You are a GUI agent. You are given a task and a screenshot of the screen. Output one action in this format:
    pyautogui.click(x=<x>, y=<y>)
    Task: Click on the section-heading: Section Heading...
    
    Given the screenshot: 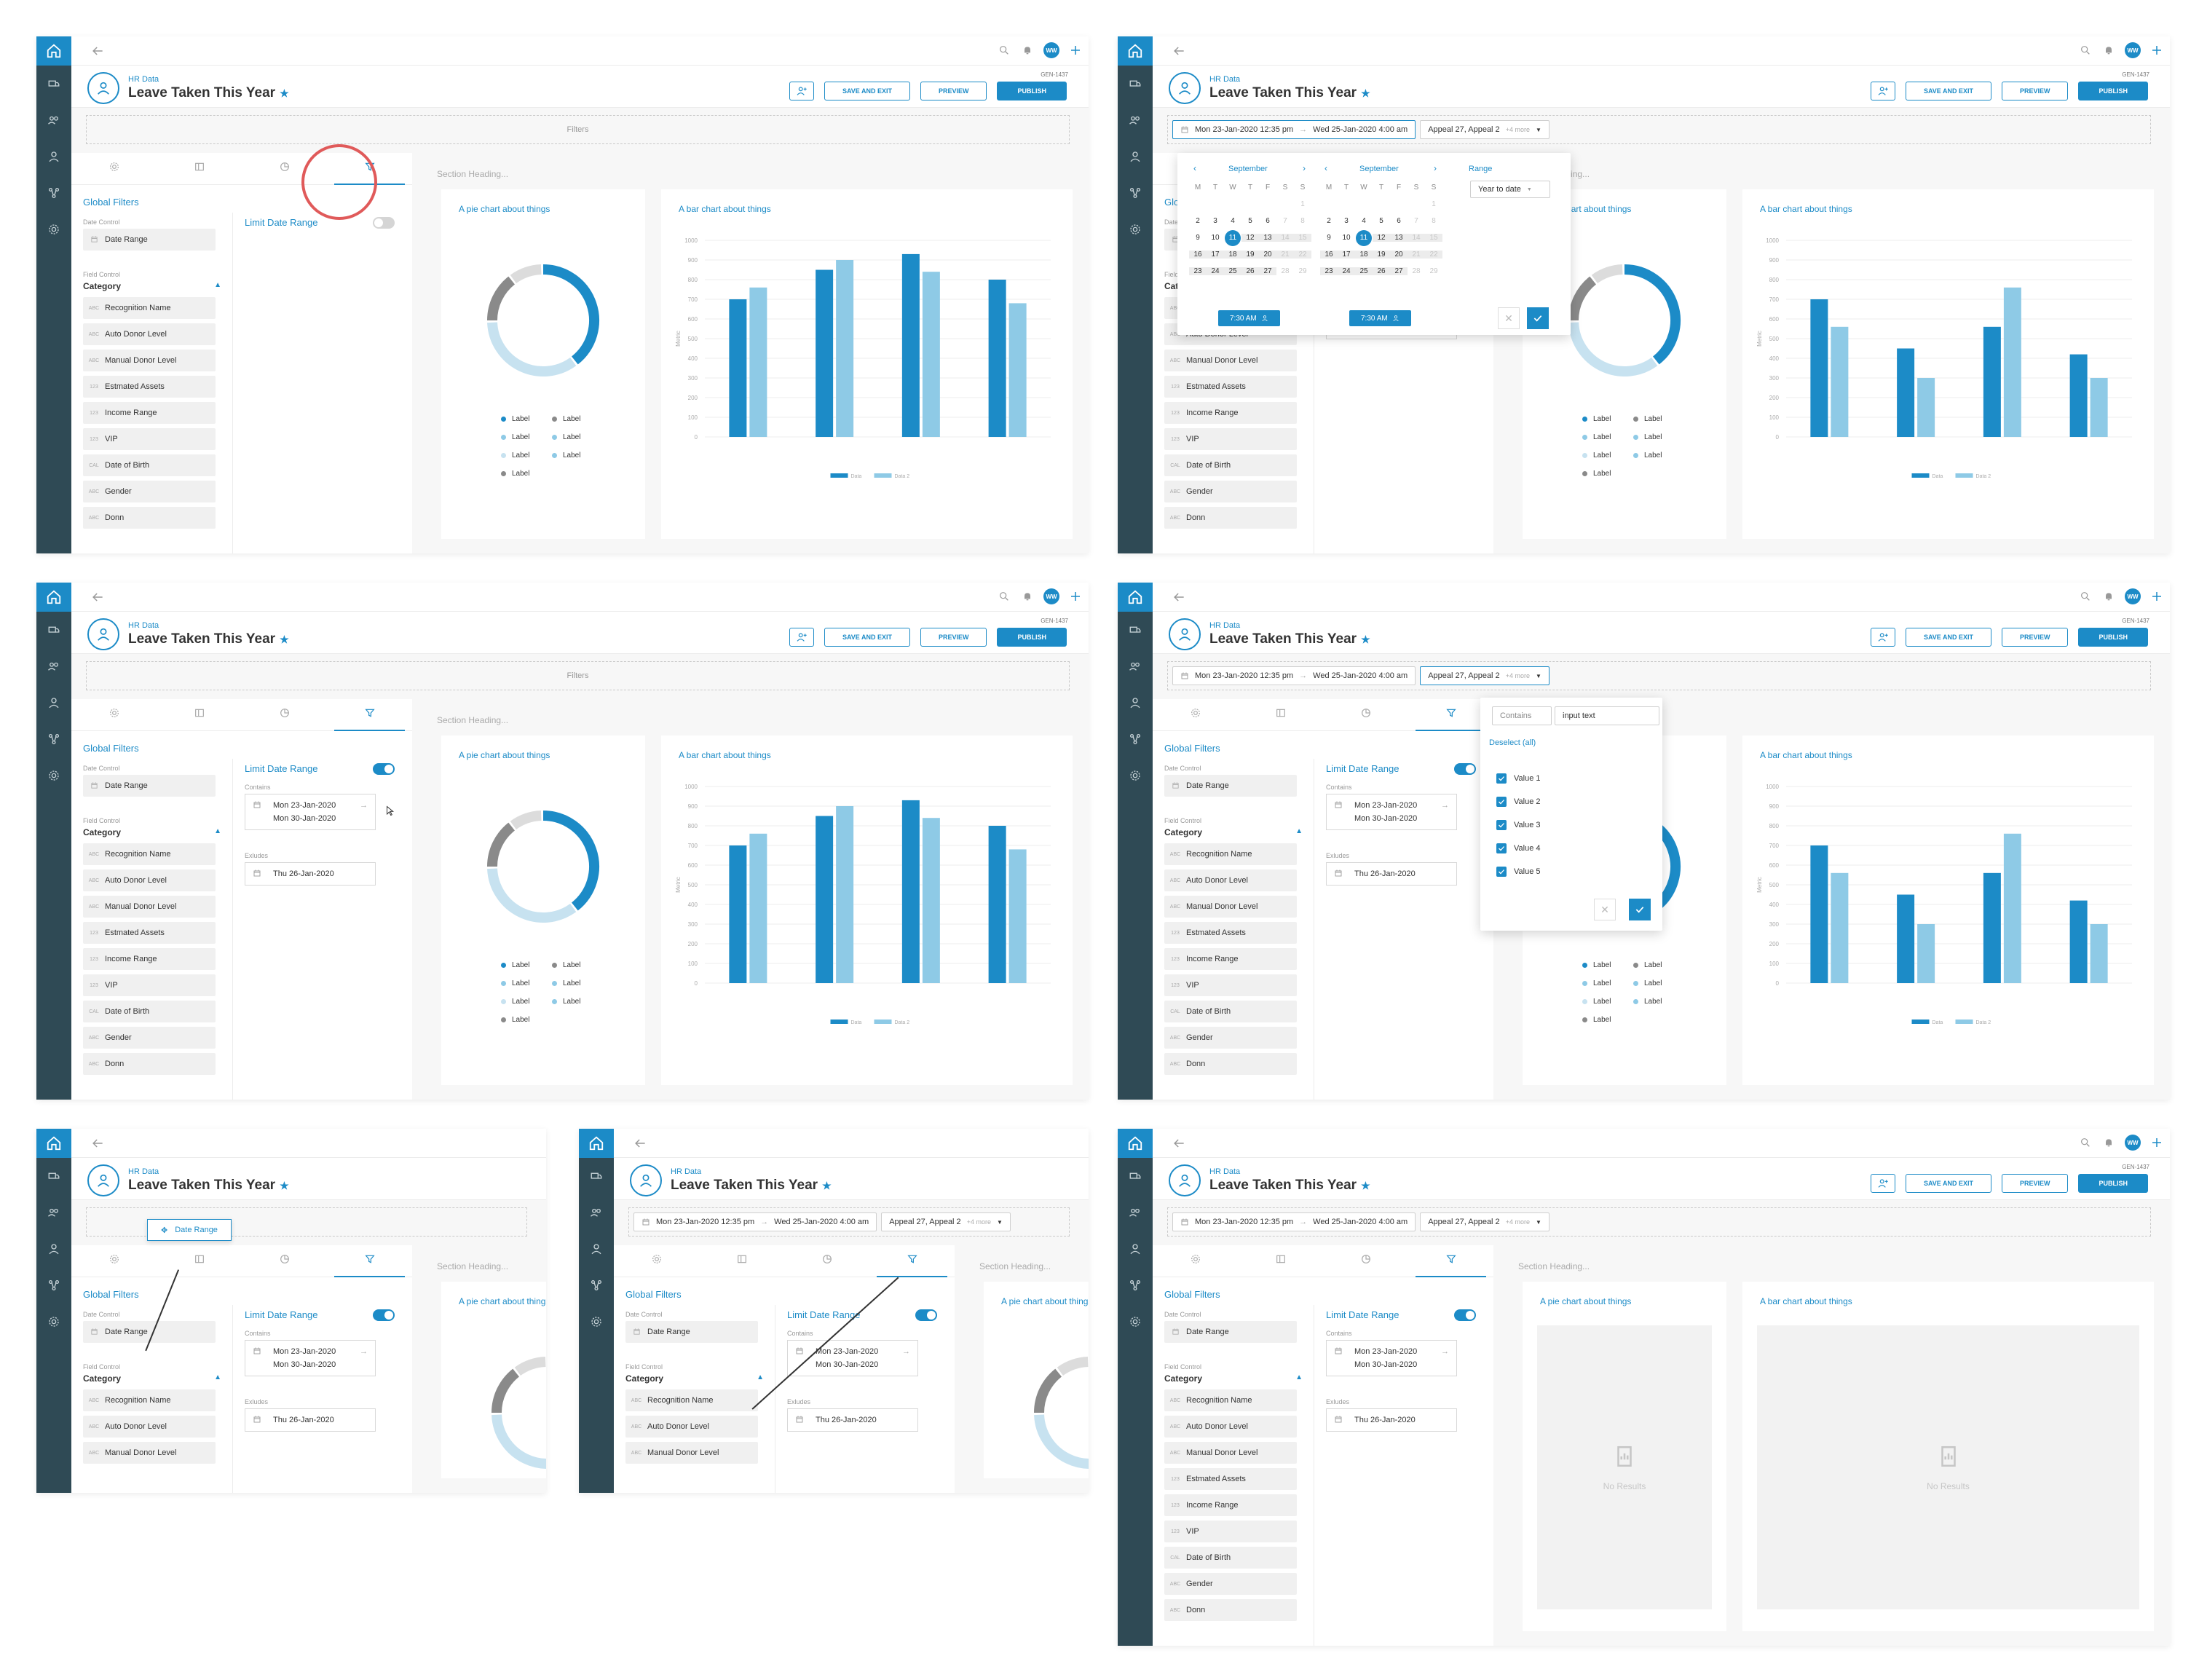 What is the action you would take?
    pyautogui.click(x=473, y=720)
    